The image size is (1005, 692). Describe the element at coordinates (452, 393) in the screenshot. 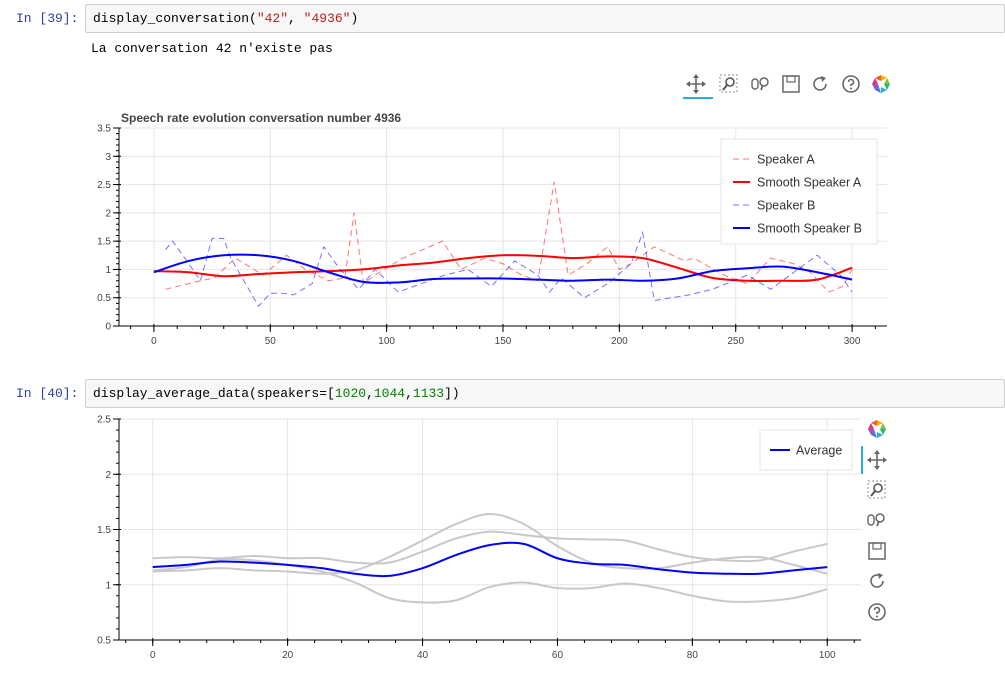

I see `code-paren: ])` at that location.